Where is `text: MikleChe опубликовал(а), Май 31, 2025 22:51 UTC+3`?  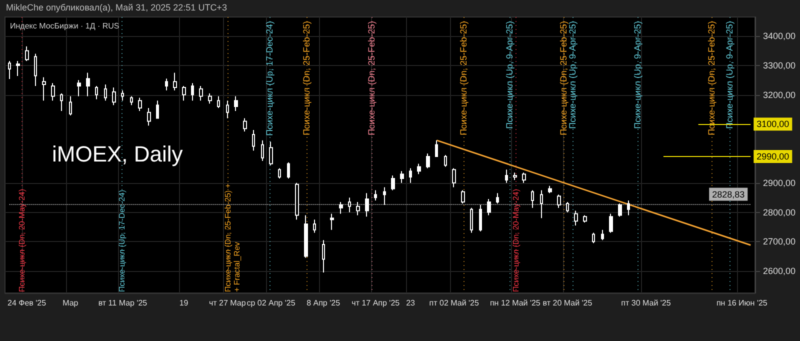
text: MikleChe опубликовал(а), Май 31, 2025 22:51 UTC+3 is located at coordinates (116, 7).